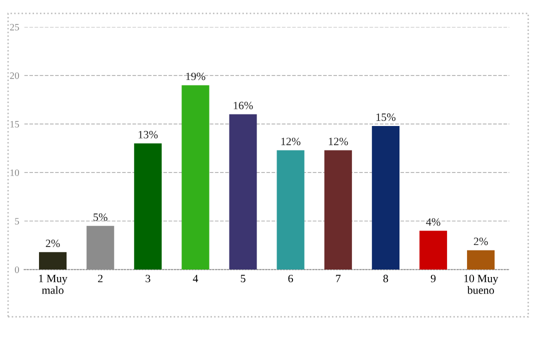 The height and width of the screenshot is (337, 539). I want to click on y-tick-label: 25, so click(15, 27).